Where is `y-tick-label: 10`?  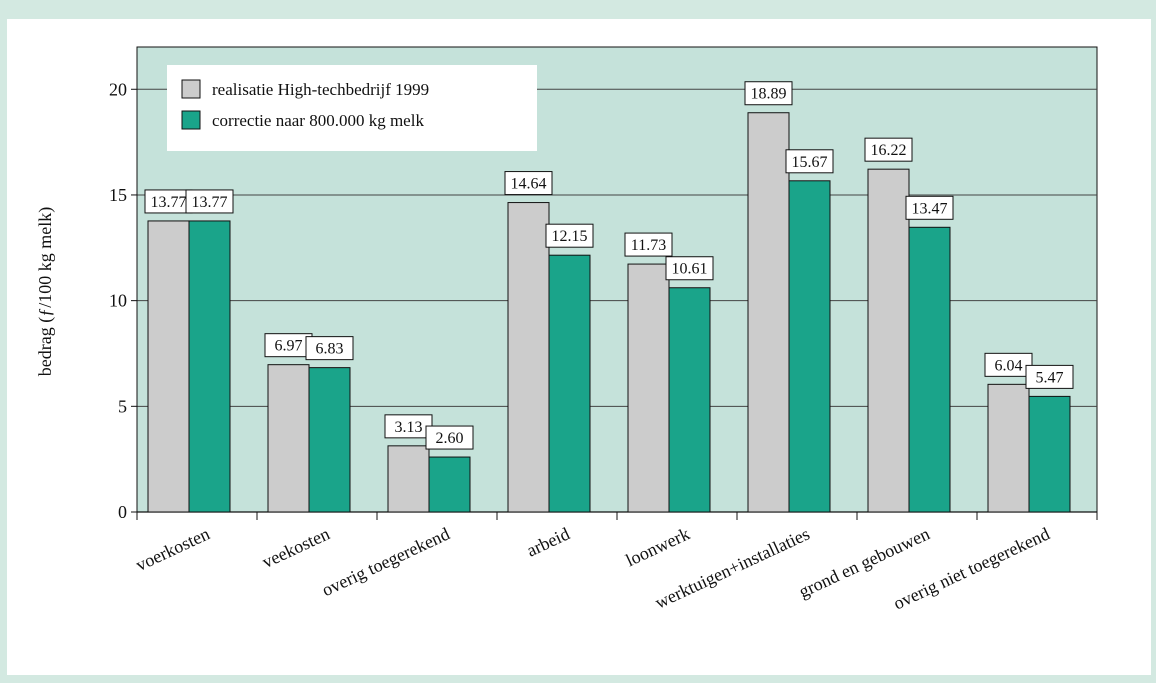 y-tick-label: 10 is located at coordinates (118, 301).